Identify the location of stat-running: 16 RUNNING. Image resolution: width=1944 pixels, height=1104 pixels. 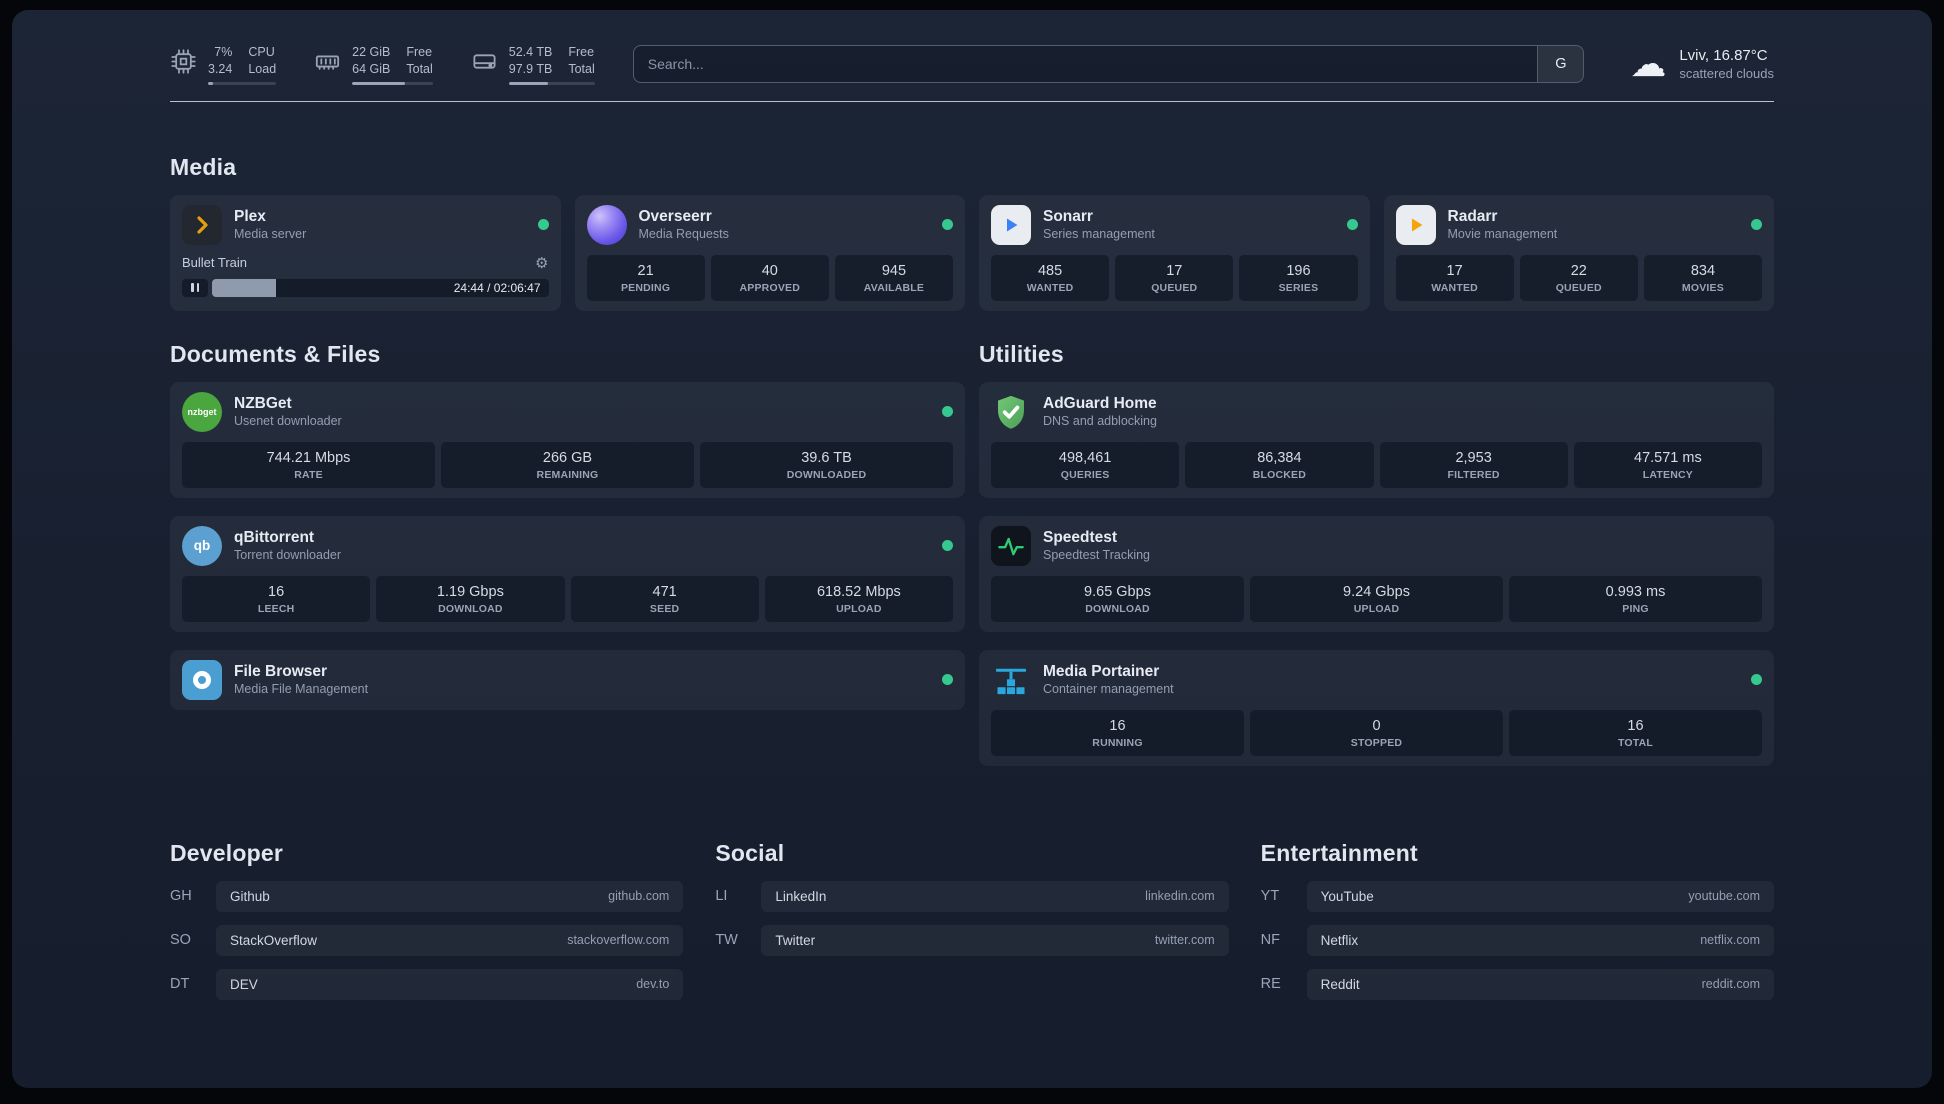
(1117, 732).